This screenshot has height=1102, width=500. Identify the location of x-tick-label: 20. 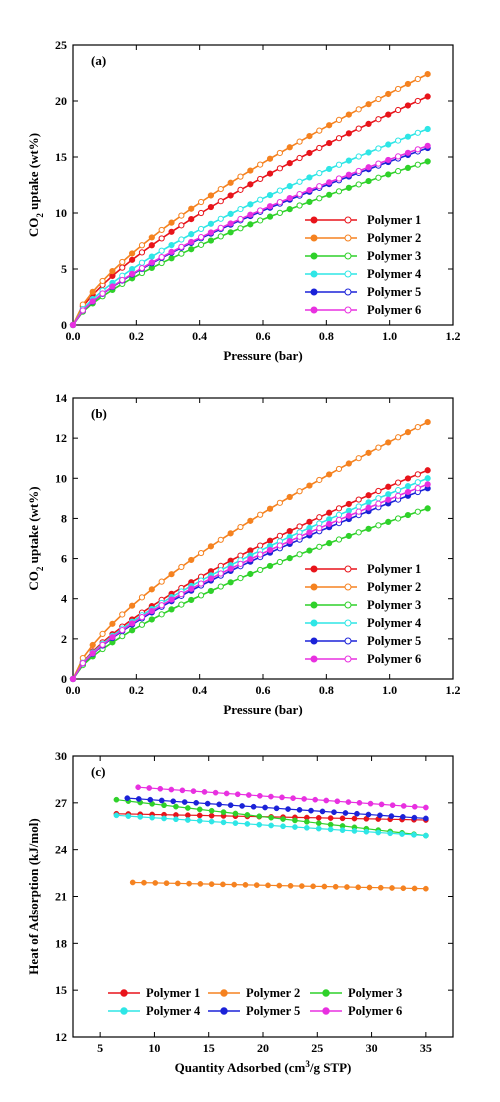
(263, 1048).